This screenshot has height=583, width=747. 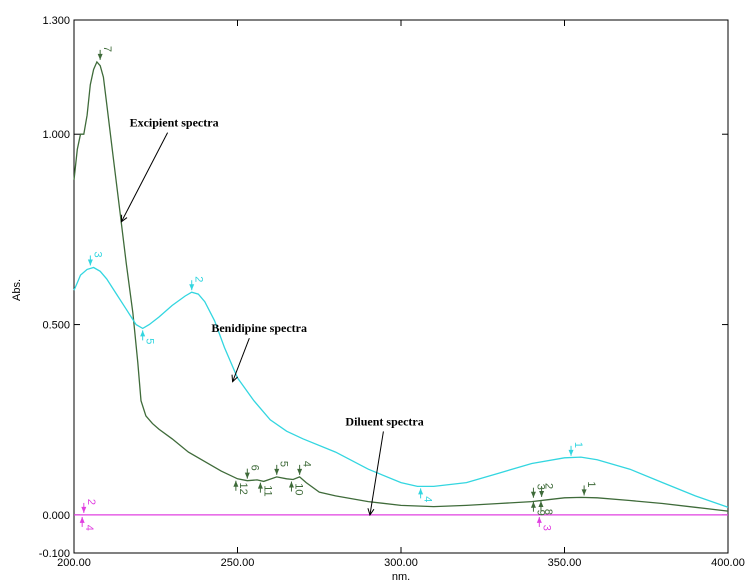 What do you see at coordinates (17, 290) in the screenshot?
I see `y-axis-label: Abs.` at bounding box center [17, 290].